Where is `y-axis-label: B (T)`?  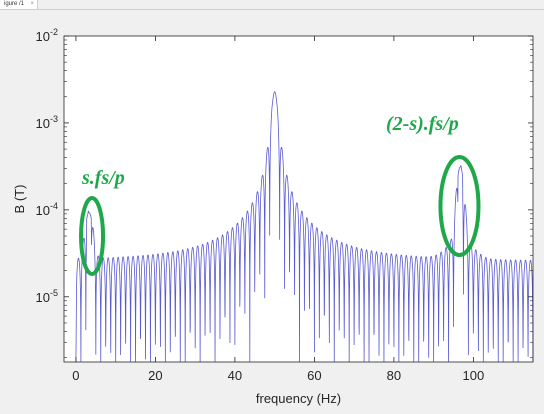
y-axis-label: B (T) is located at coordinates (19, 199).